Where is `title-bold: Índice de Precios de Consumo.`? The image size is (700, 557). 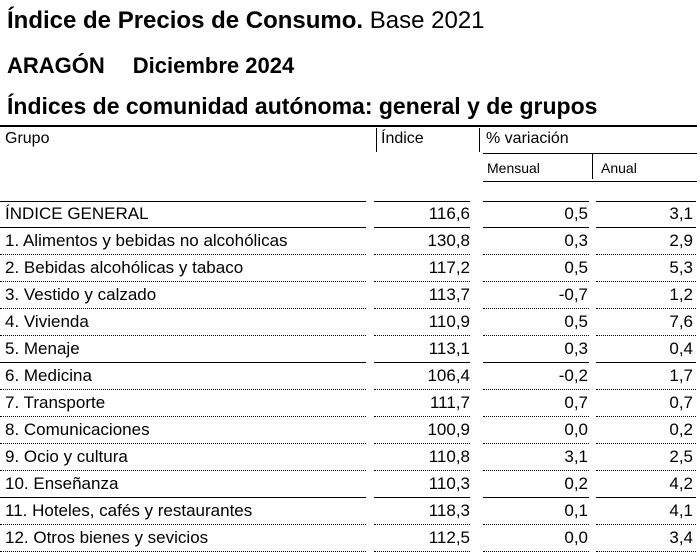 title-bold: Índice de Precios de Consumo. is located at coordinates (185, 20).